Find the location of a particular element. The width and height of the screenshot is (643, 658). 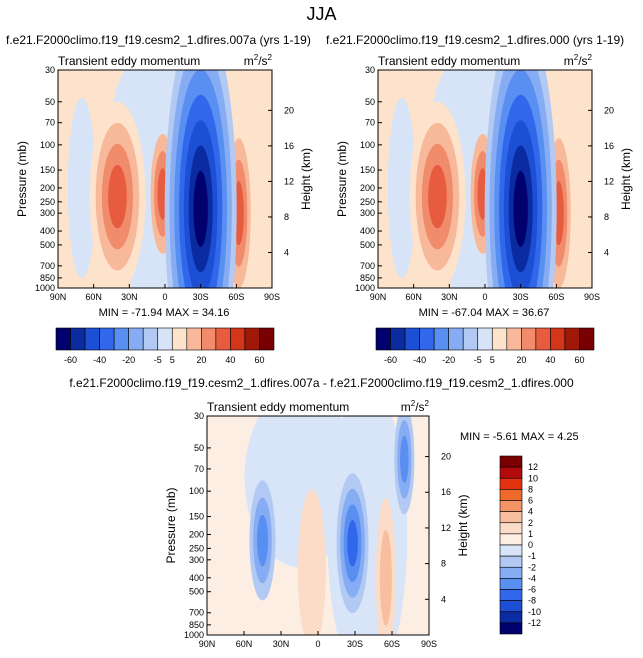

colorbar-label: 5 is located at coordinates (492, 359).